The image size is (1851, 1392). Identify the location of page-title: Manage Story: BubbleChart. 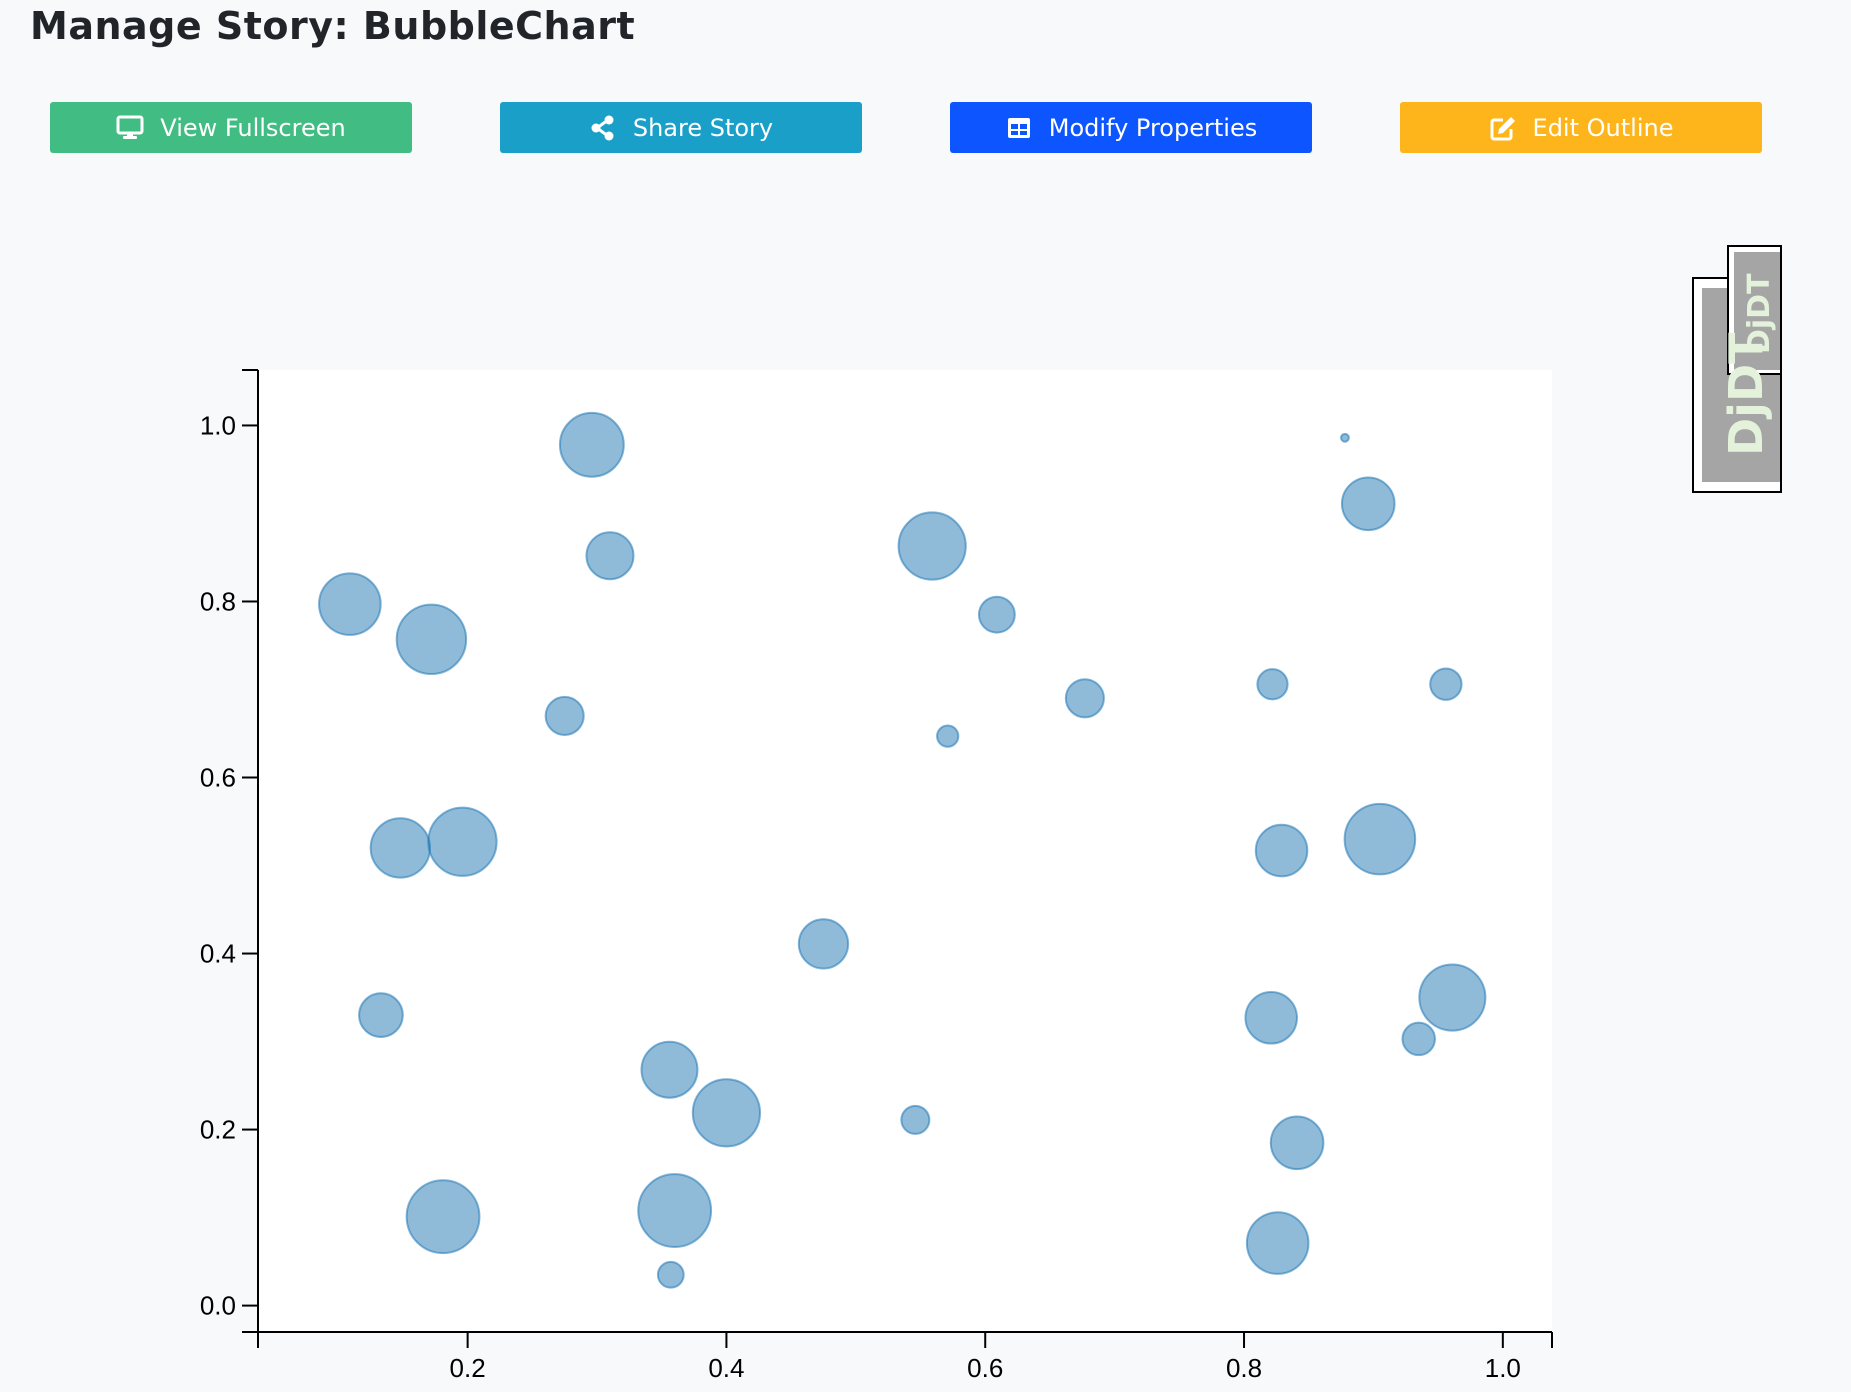
(333, 26).